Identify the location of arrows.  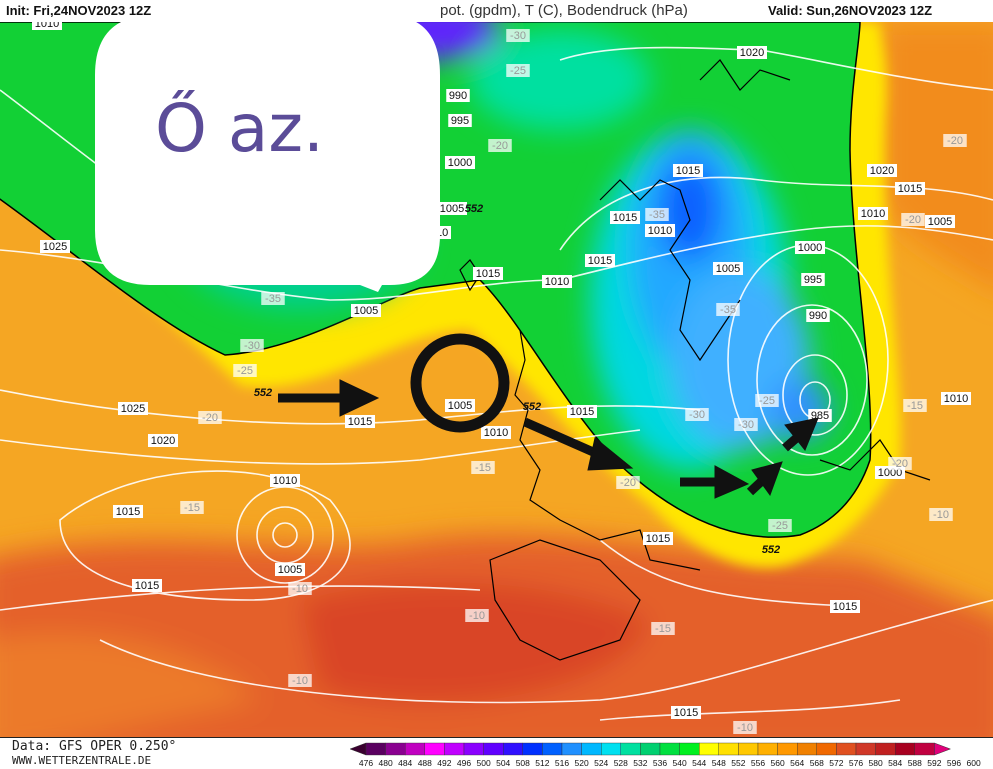
(548, 439).